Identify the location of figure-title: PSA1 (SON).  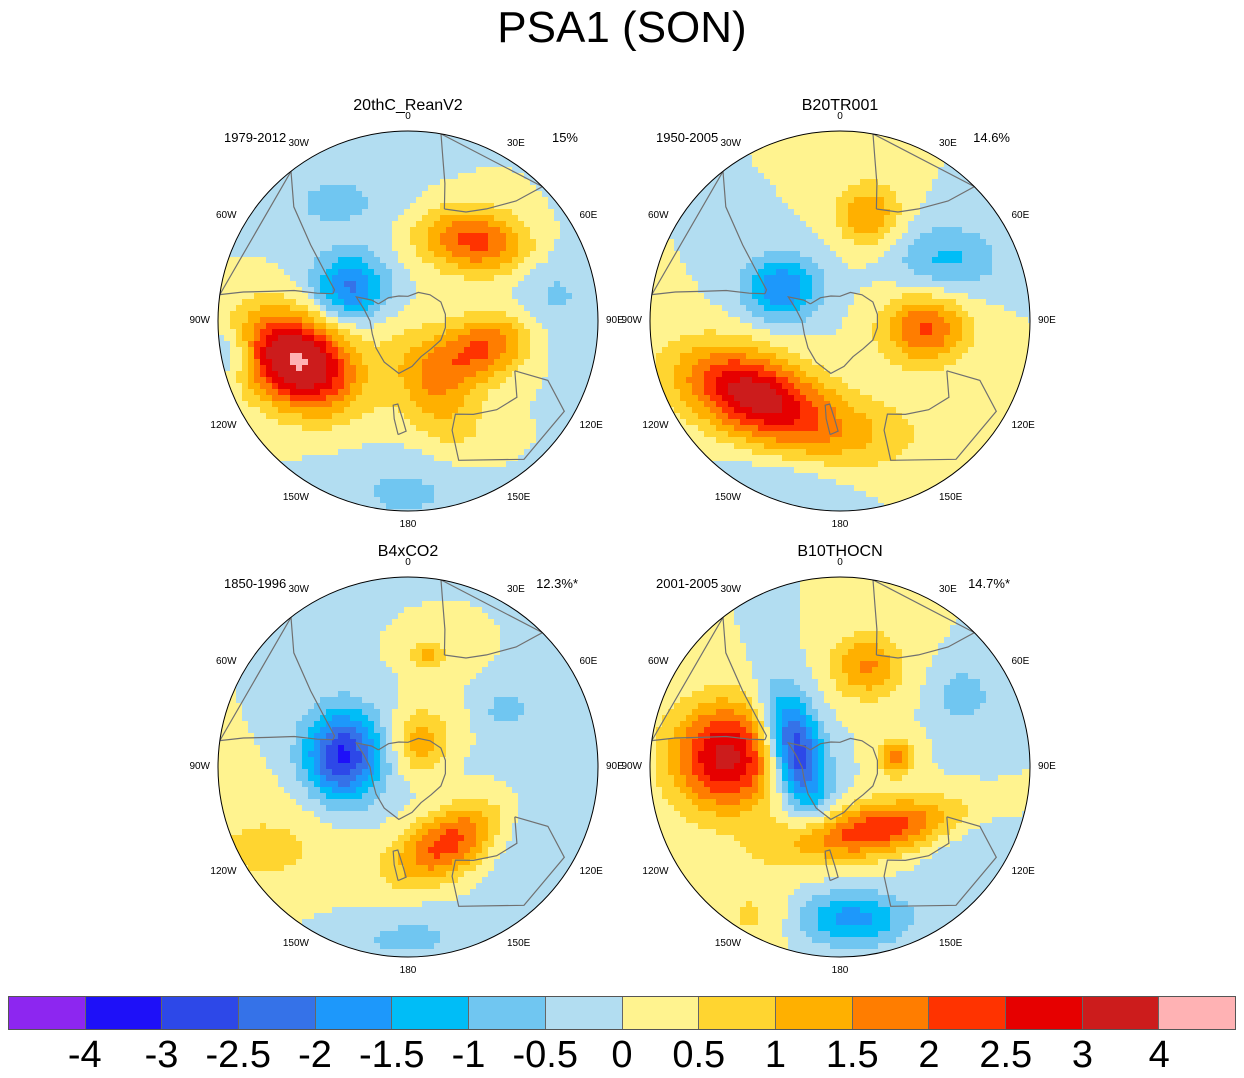
(622, 27).